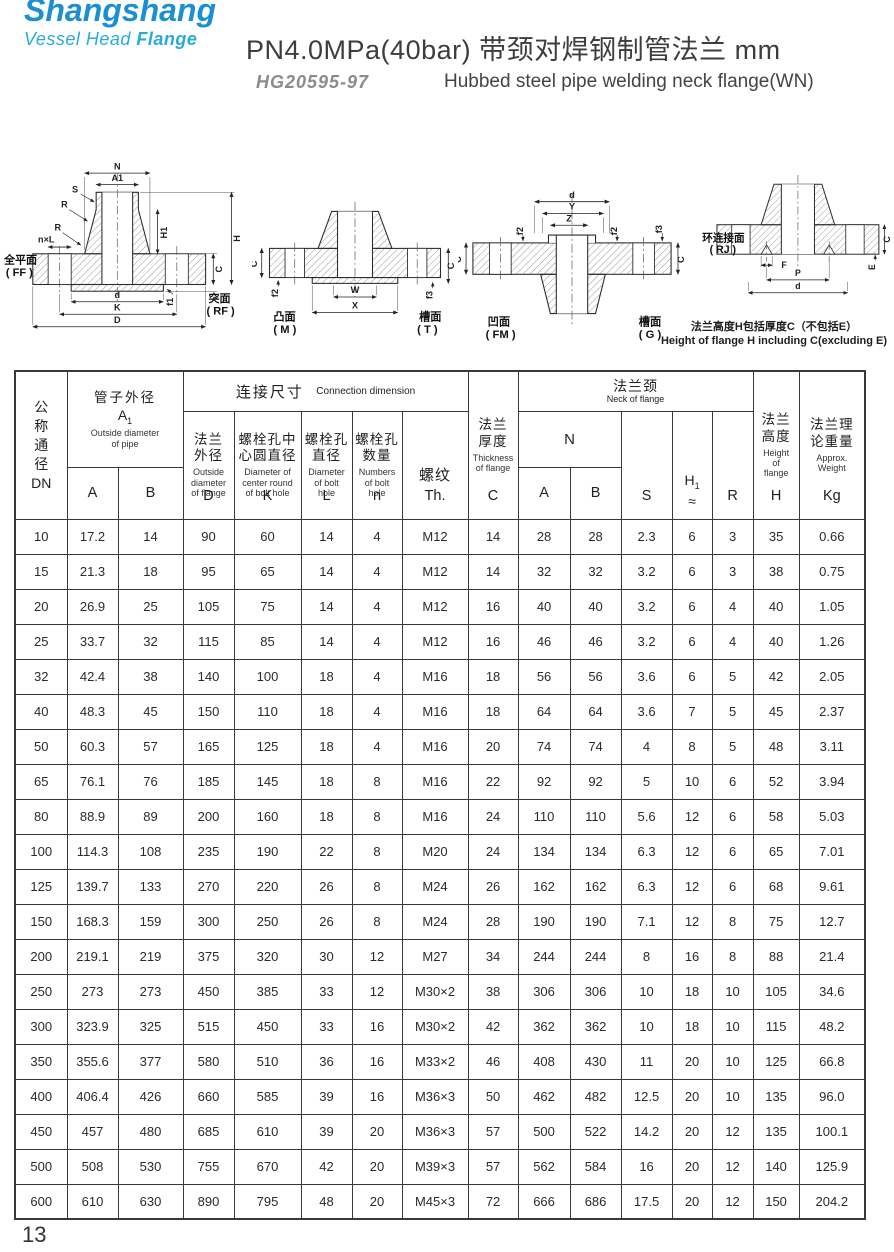  Describe the element at coordinates (267, 886) in the screenshot. I see `table-cell: 220` at that location.